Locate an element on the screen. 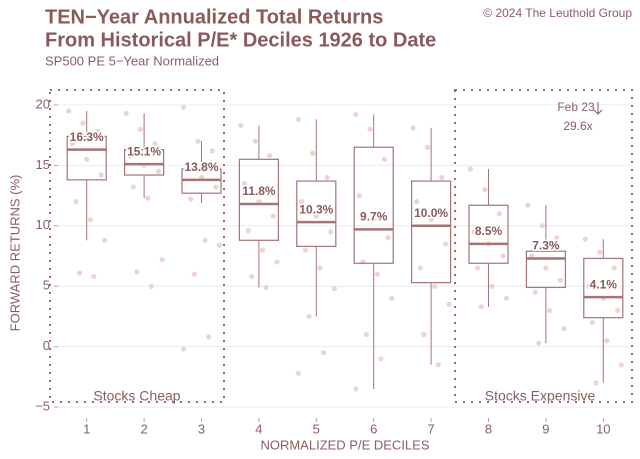 The width and height of the screenshot is (640, 459). x-tick-label: 9 is located at coordinates (545, 428).